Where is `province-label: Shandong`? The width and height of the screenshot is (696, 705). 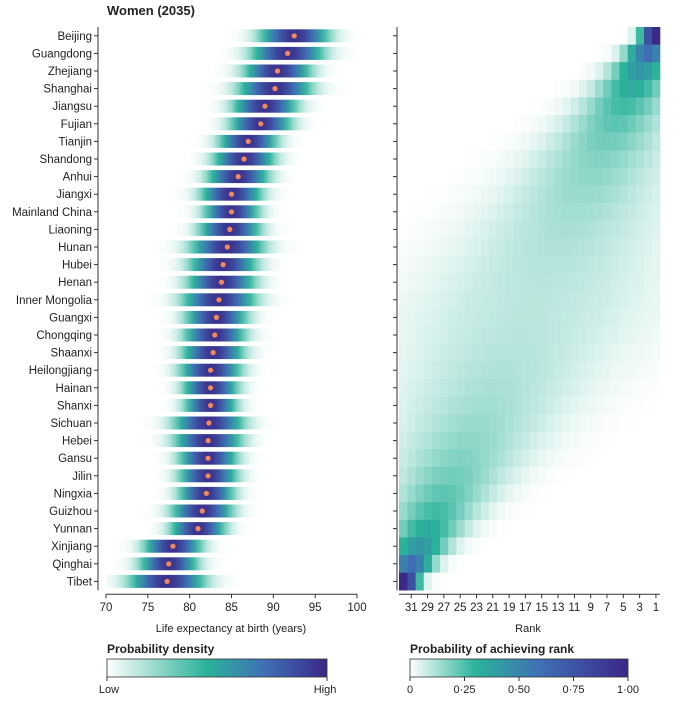
province-label: Shandong is located at coordinates (66, 160).